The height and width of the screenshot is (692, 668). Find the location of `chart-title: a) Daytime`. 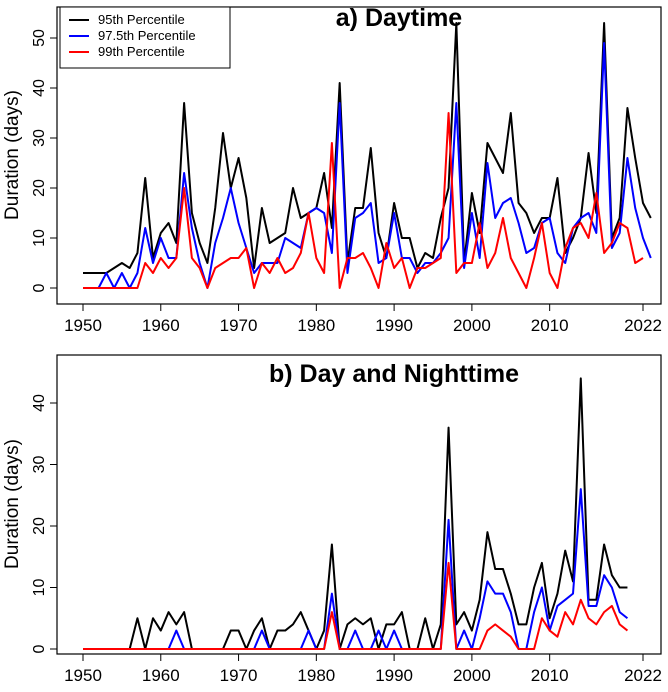

chart-title: a) Daytime is located at coordinates (399, 18).